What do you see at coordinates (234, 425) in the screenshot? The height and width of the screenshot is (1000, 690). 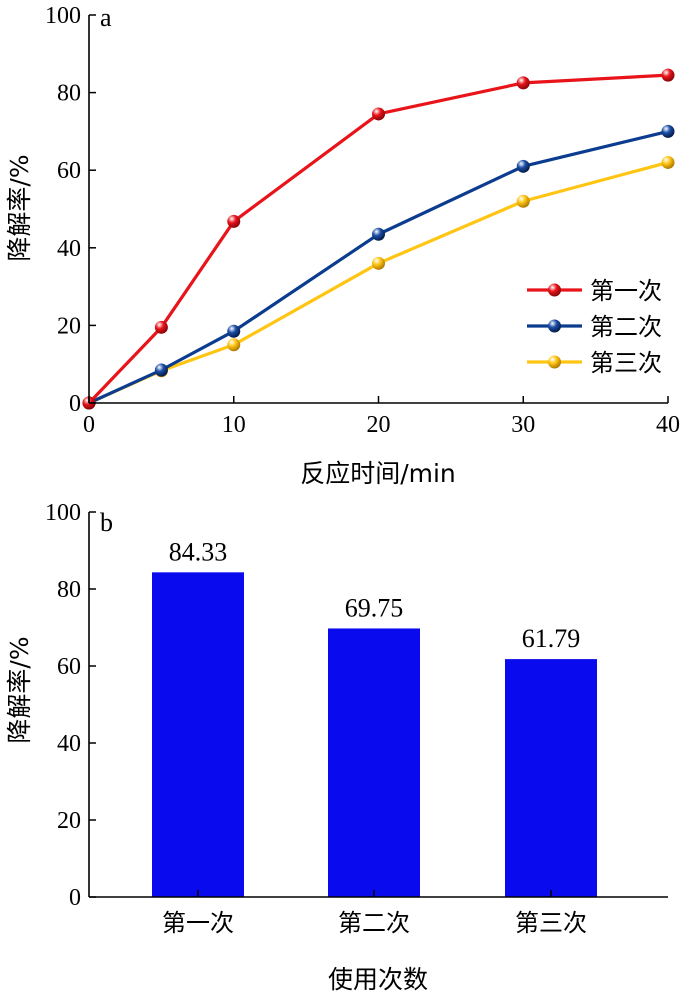 I see `x-tick-label: 10` at bounding box center [234, 425].